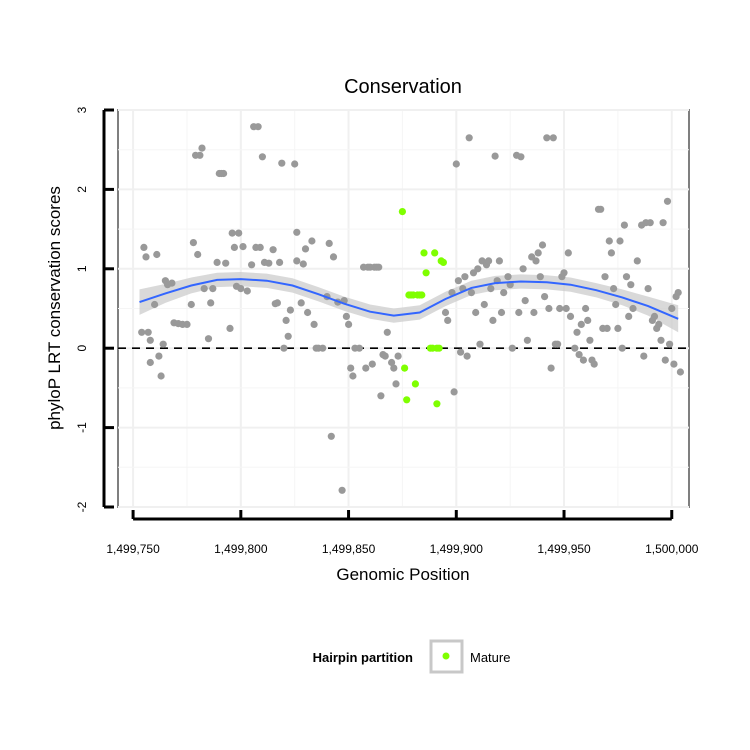  I want to click on x-tick-label: 1,499,850, so click(349, 549).